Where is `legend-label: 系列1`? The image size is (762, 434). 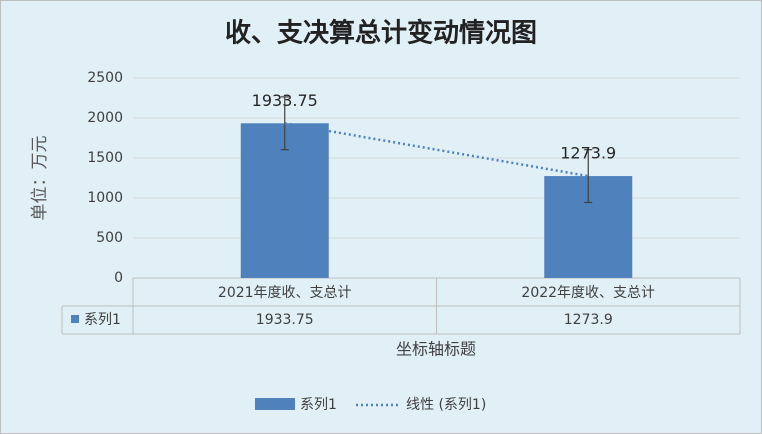 legend-label: 系列1 is located at coordinates (318, 405).